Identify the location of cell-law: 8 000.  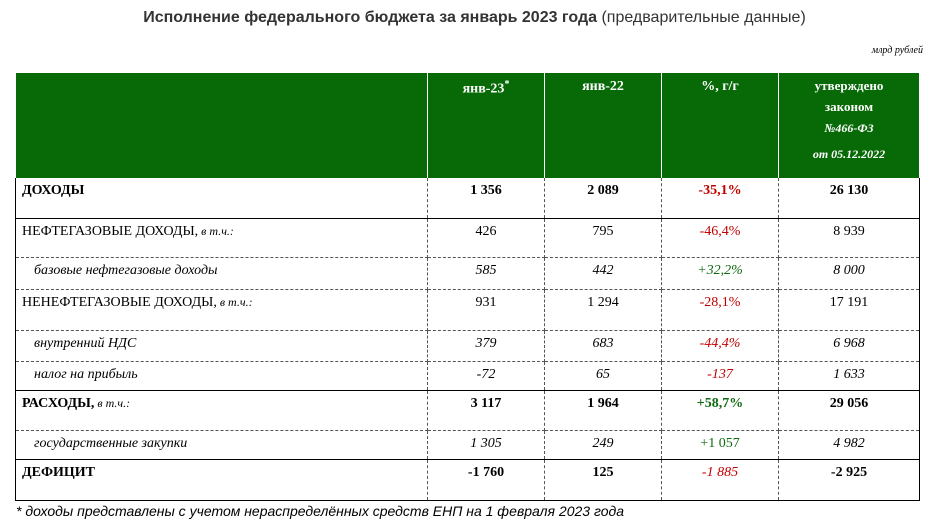
(849, 273).